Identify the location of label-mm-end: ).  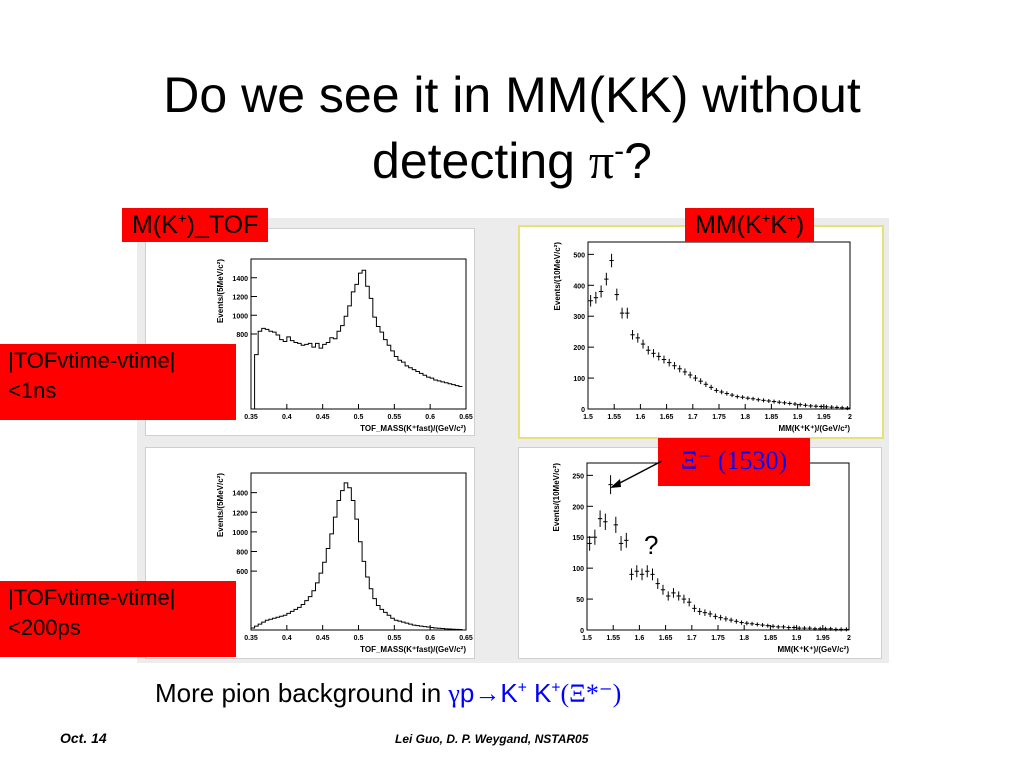
(800, 225).